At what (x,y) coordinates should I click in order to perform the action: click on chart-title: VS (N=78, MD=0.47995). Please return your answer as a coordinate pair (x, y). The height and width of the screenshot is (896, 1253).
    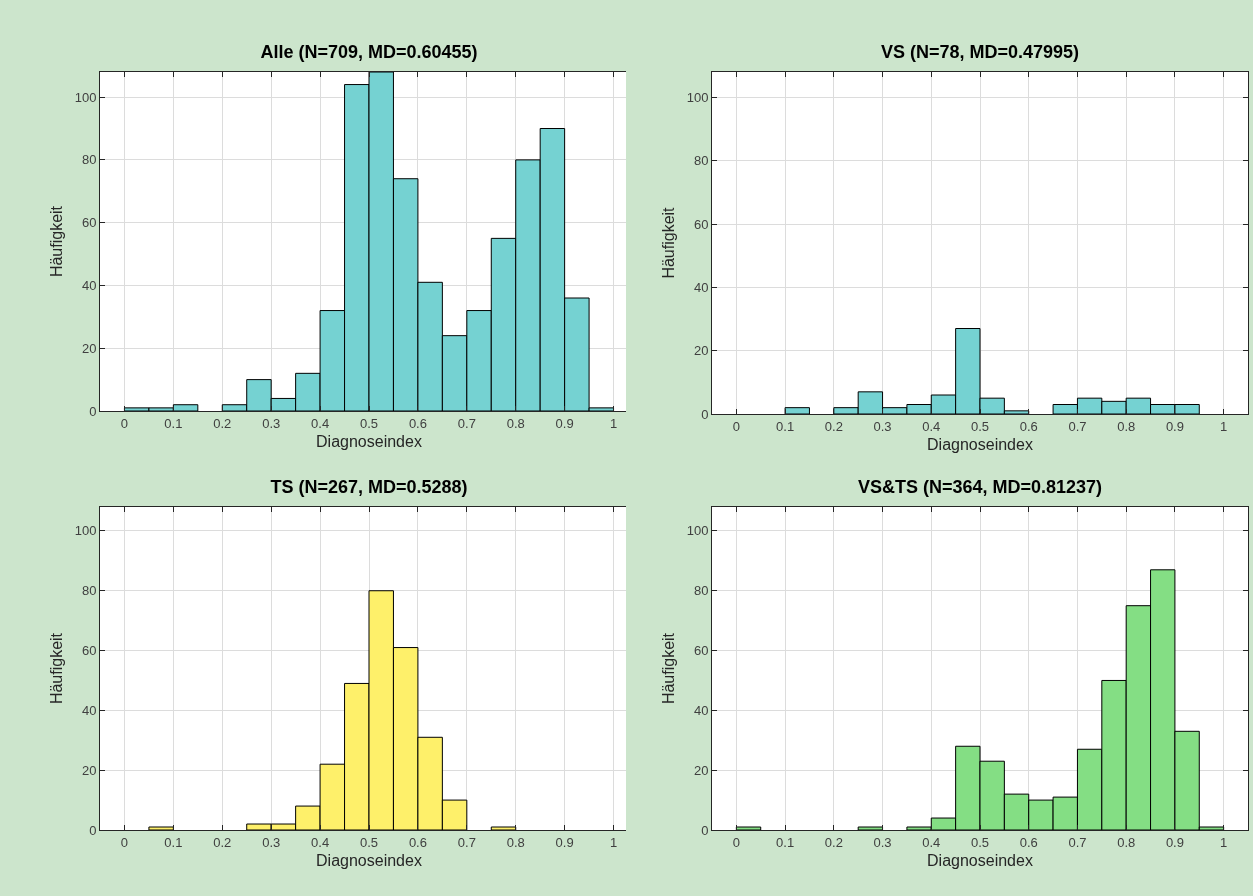
    Looking at the image, I should click on (980, 52).